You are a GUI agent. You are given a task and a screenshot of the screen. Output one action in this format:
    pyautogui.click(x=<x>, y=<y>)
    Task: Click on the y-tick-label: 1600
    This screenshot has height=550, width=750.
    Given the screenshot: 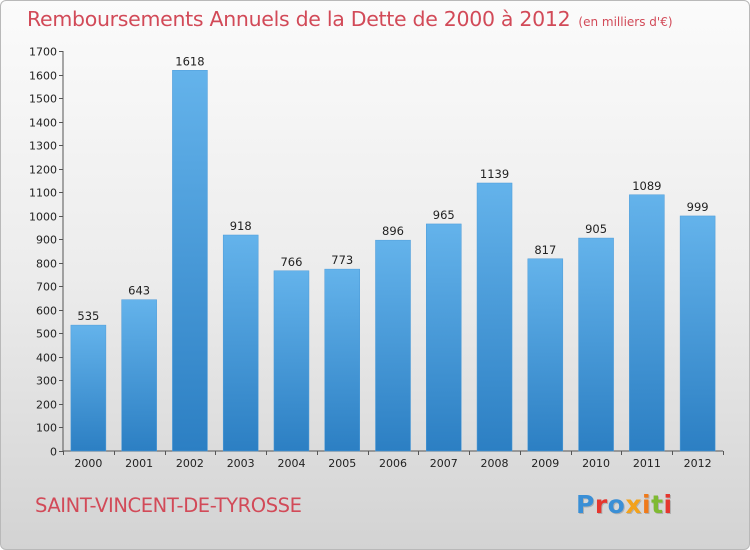 What is the action you would take?
    pyautogui.click(x=43, y=76)
    